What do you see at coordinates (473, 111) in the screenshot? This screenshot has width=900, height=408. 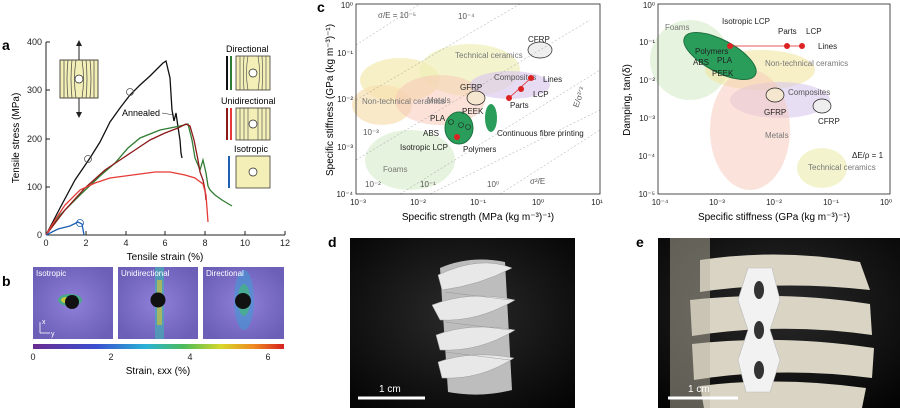 I see `point-label: PEEK` at bounding box center [473, 111].